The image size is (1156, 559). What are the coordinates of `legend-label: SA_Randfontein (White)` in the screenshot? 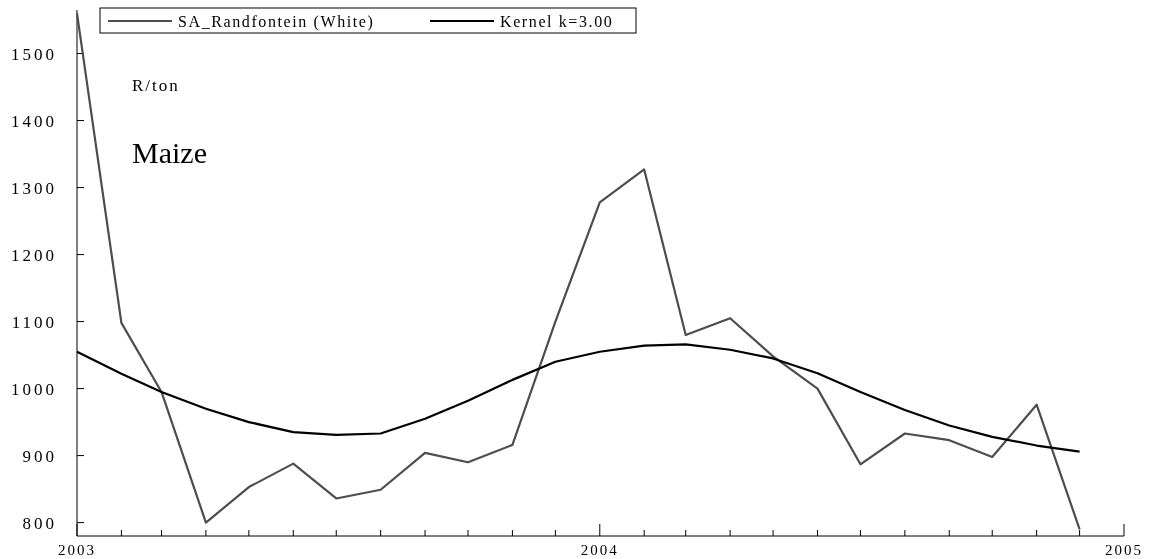 It's located at (276, 21).